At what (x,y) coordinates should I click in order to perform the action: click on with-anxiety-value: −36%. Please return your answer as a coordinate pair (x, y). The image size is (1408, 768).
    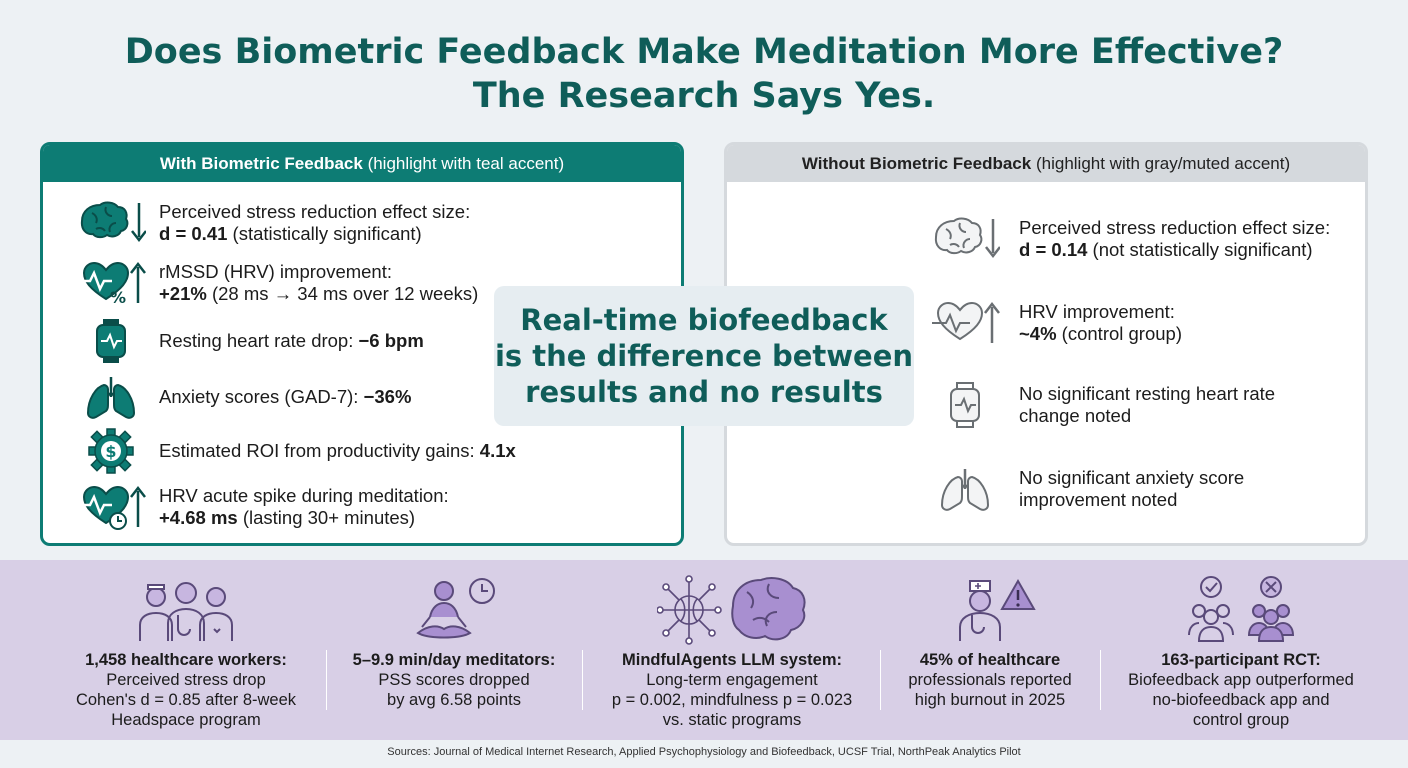
    Looking at the image, I should click on (387, 396).